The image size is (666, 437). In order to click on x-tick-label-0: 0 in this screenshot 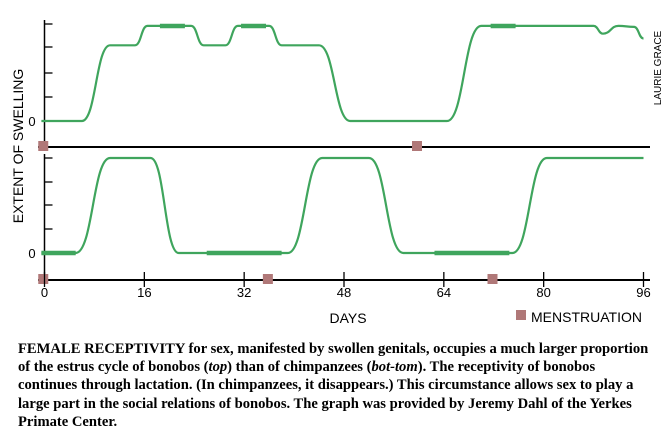, I will do `click(44, 292)`.